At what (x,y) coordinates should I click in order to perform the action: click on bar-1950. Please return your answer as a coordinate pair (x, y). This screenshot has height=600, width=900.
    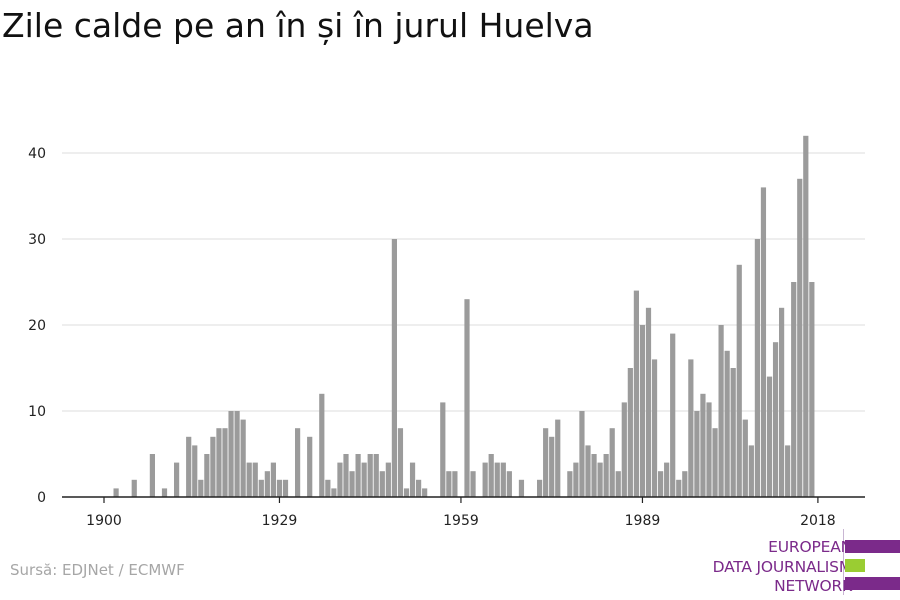
    Looking at the image, I should click on (406, 492).